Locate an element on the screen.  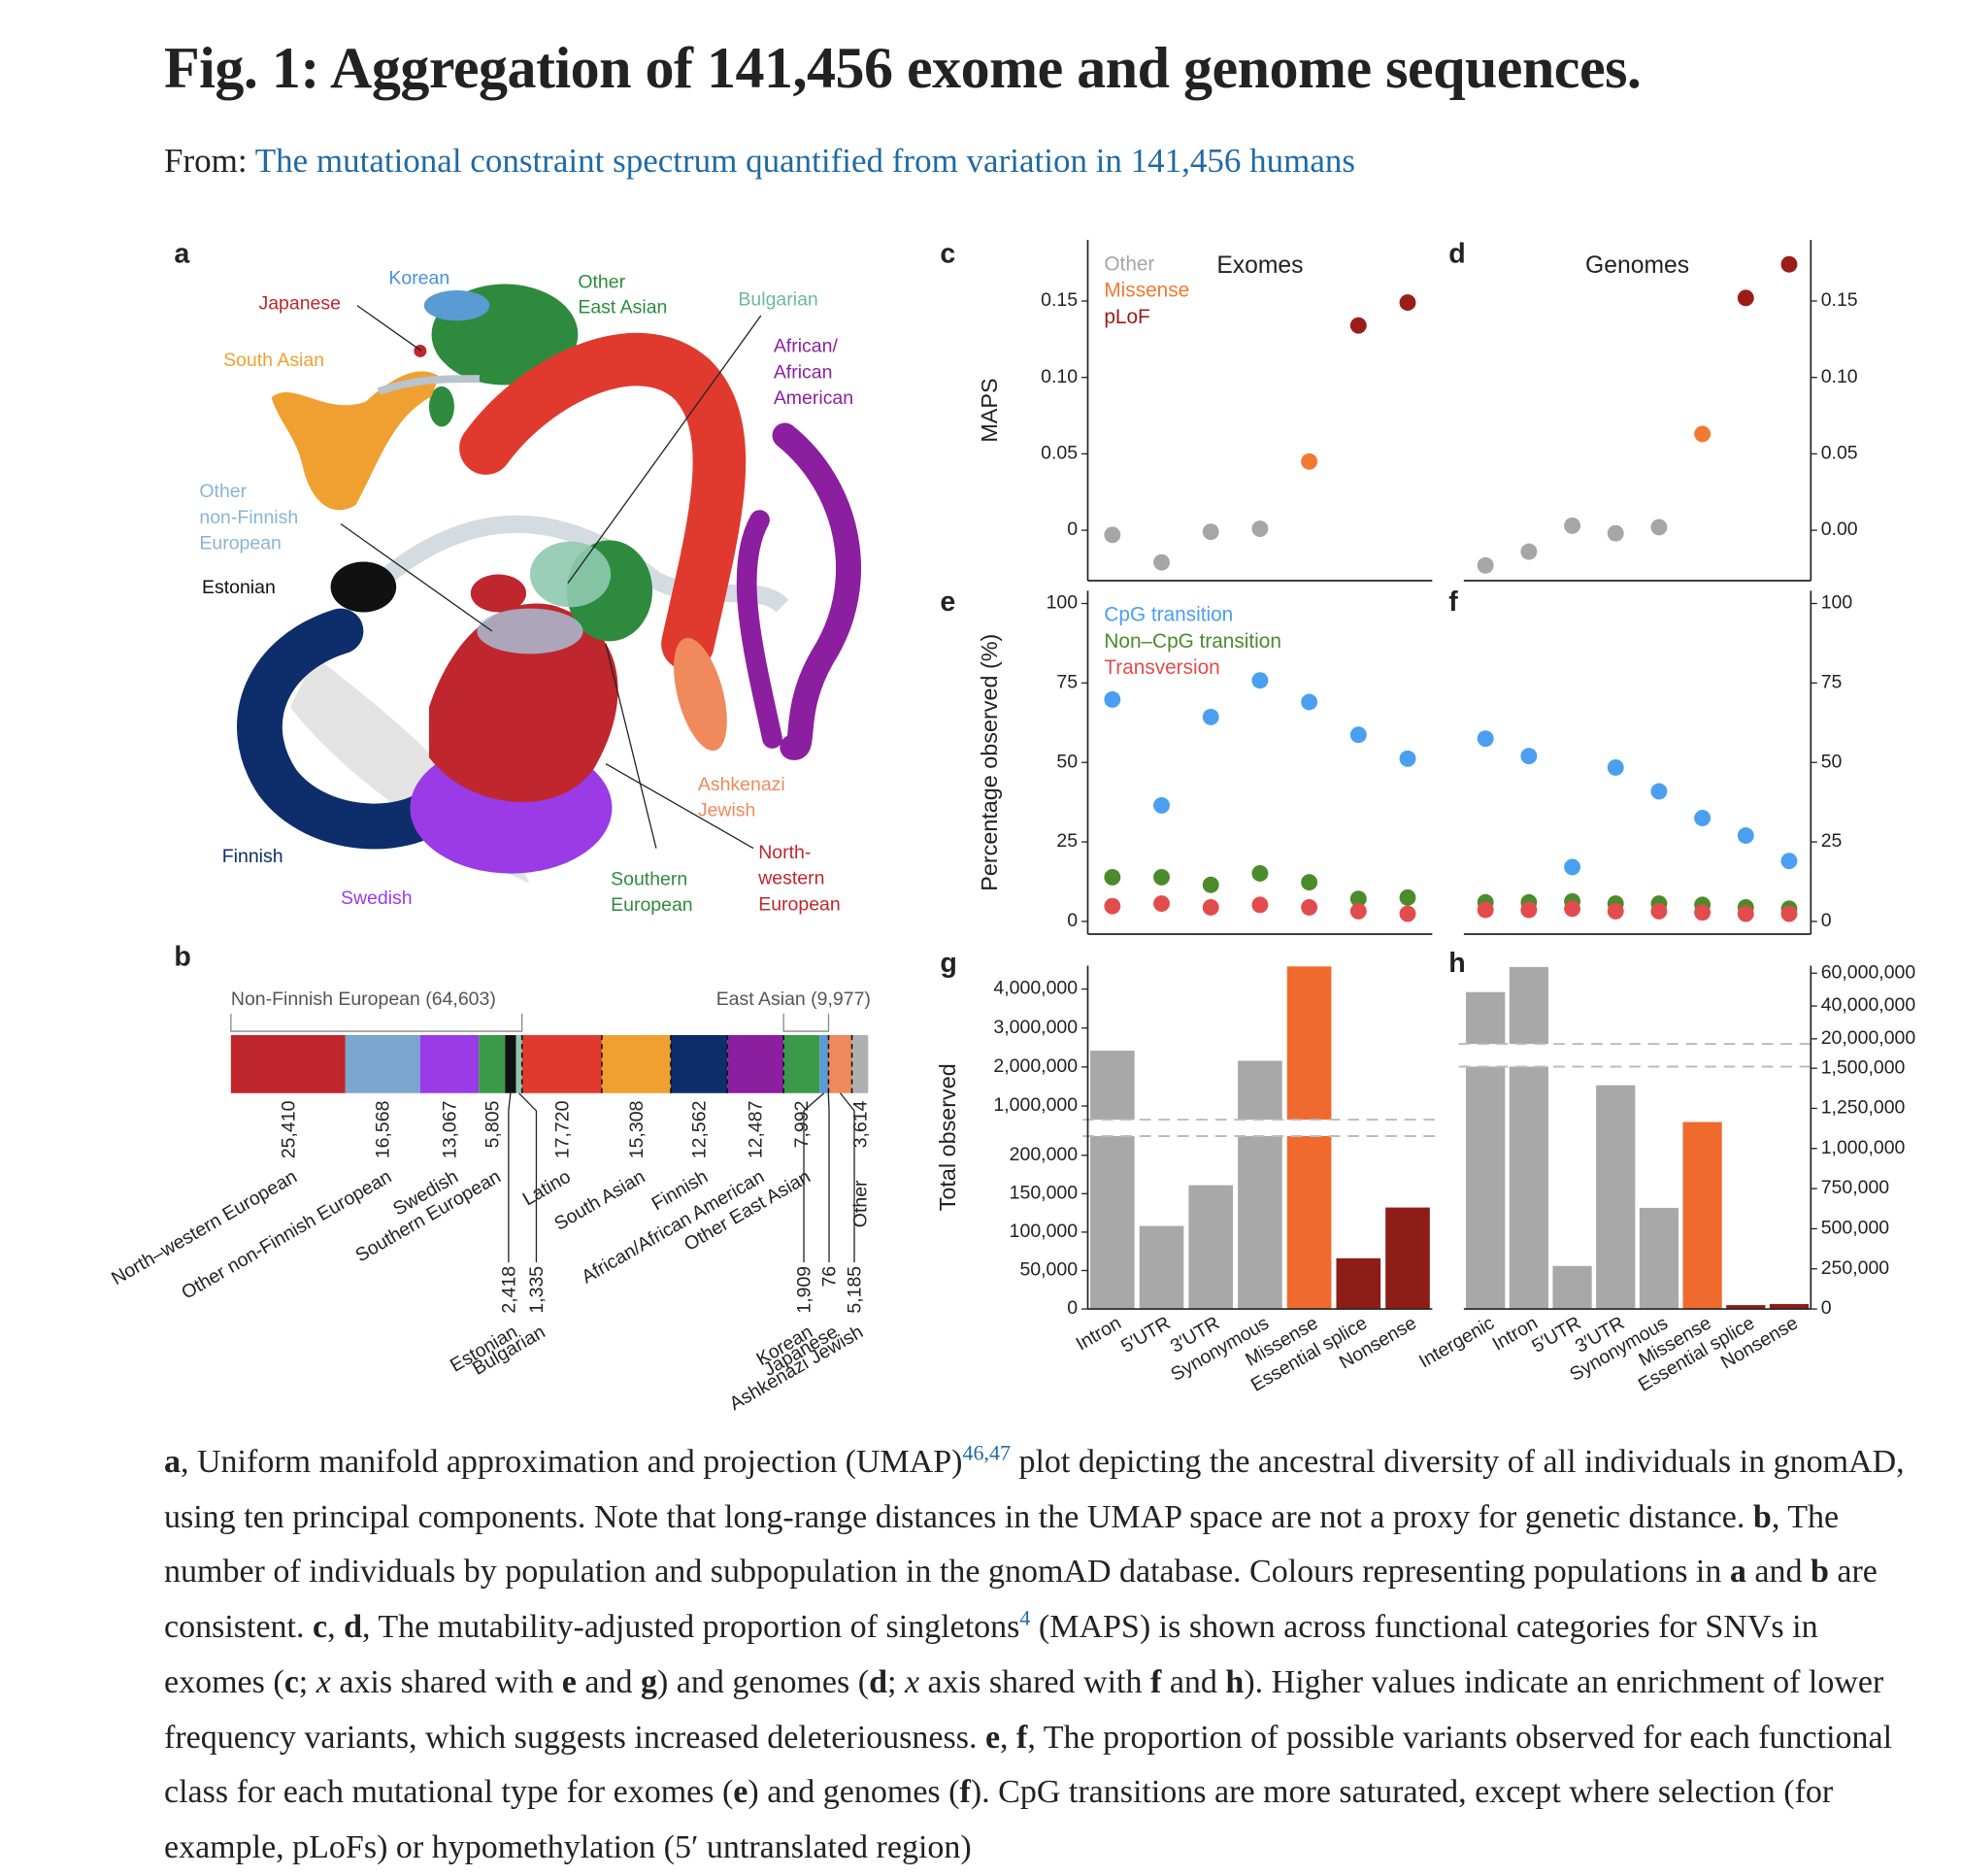
umap-korean is located at coordinates (457, 305).